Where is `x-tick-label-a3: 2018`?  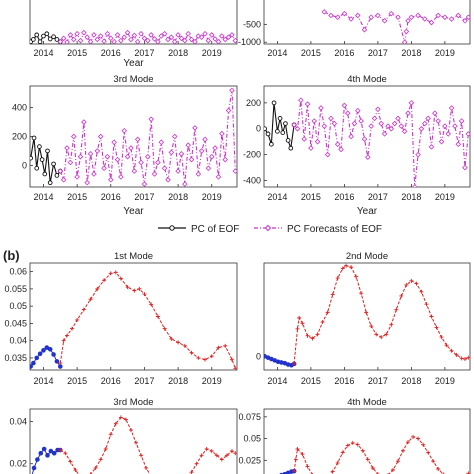
x-tick-label-a3: 2018 is located at coordinates (178, 197).